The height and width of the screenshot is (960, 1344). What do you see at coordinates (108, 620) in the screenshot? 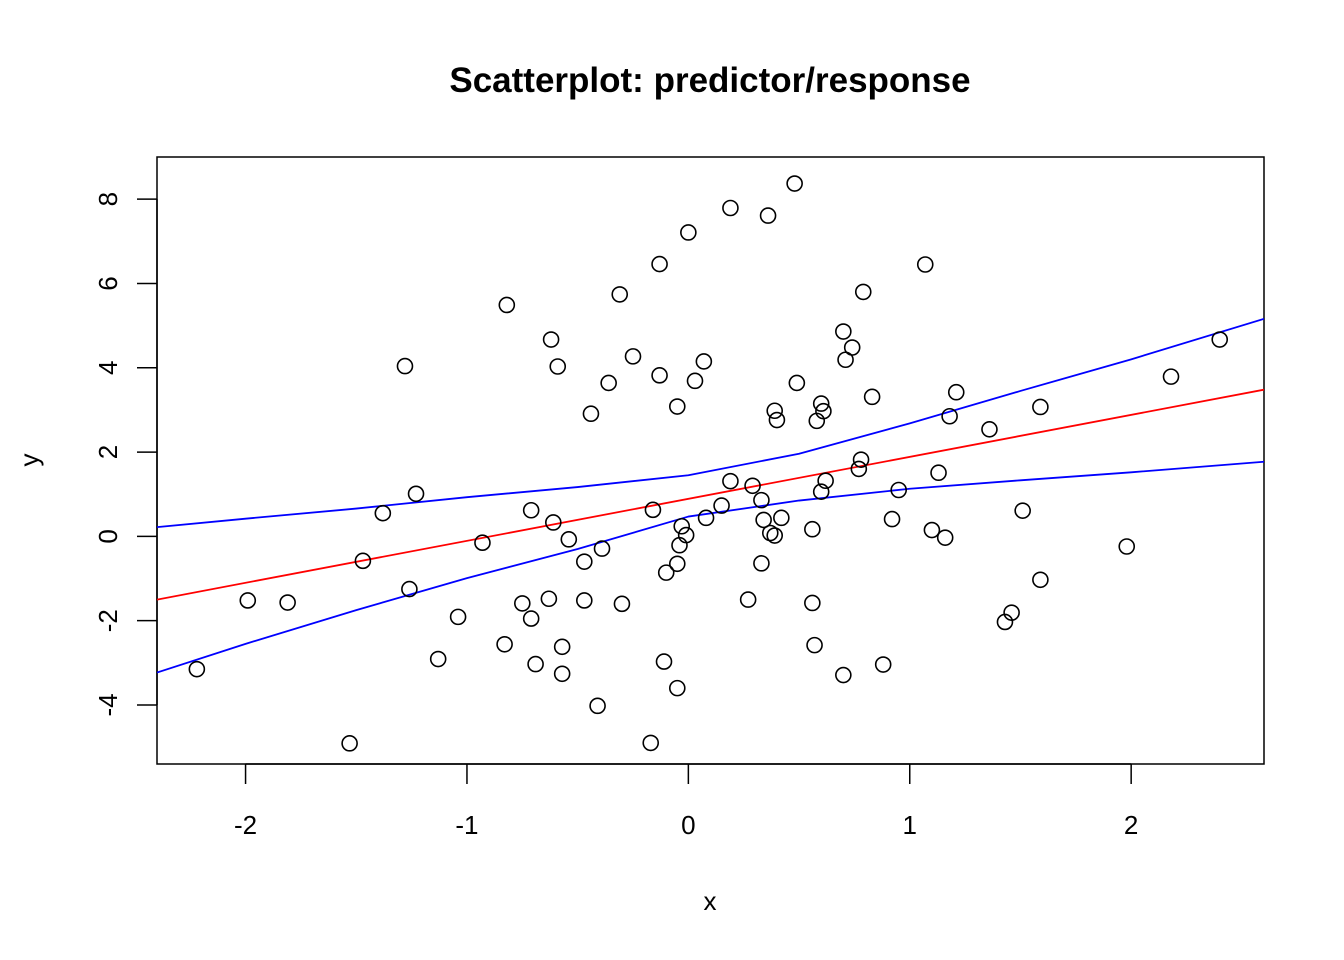
I see `y-tick-label: -2` at bounding box center [108, 620].